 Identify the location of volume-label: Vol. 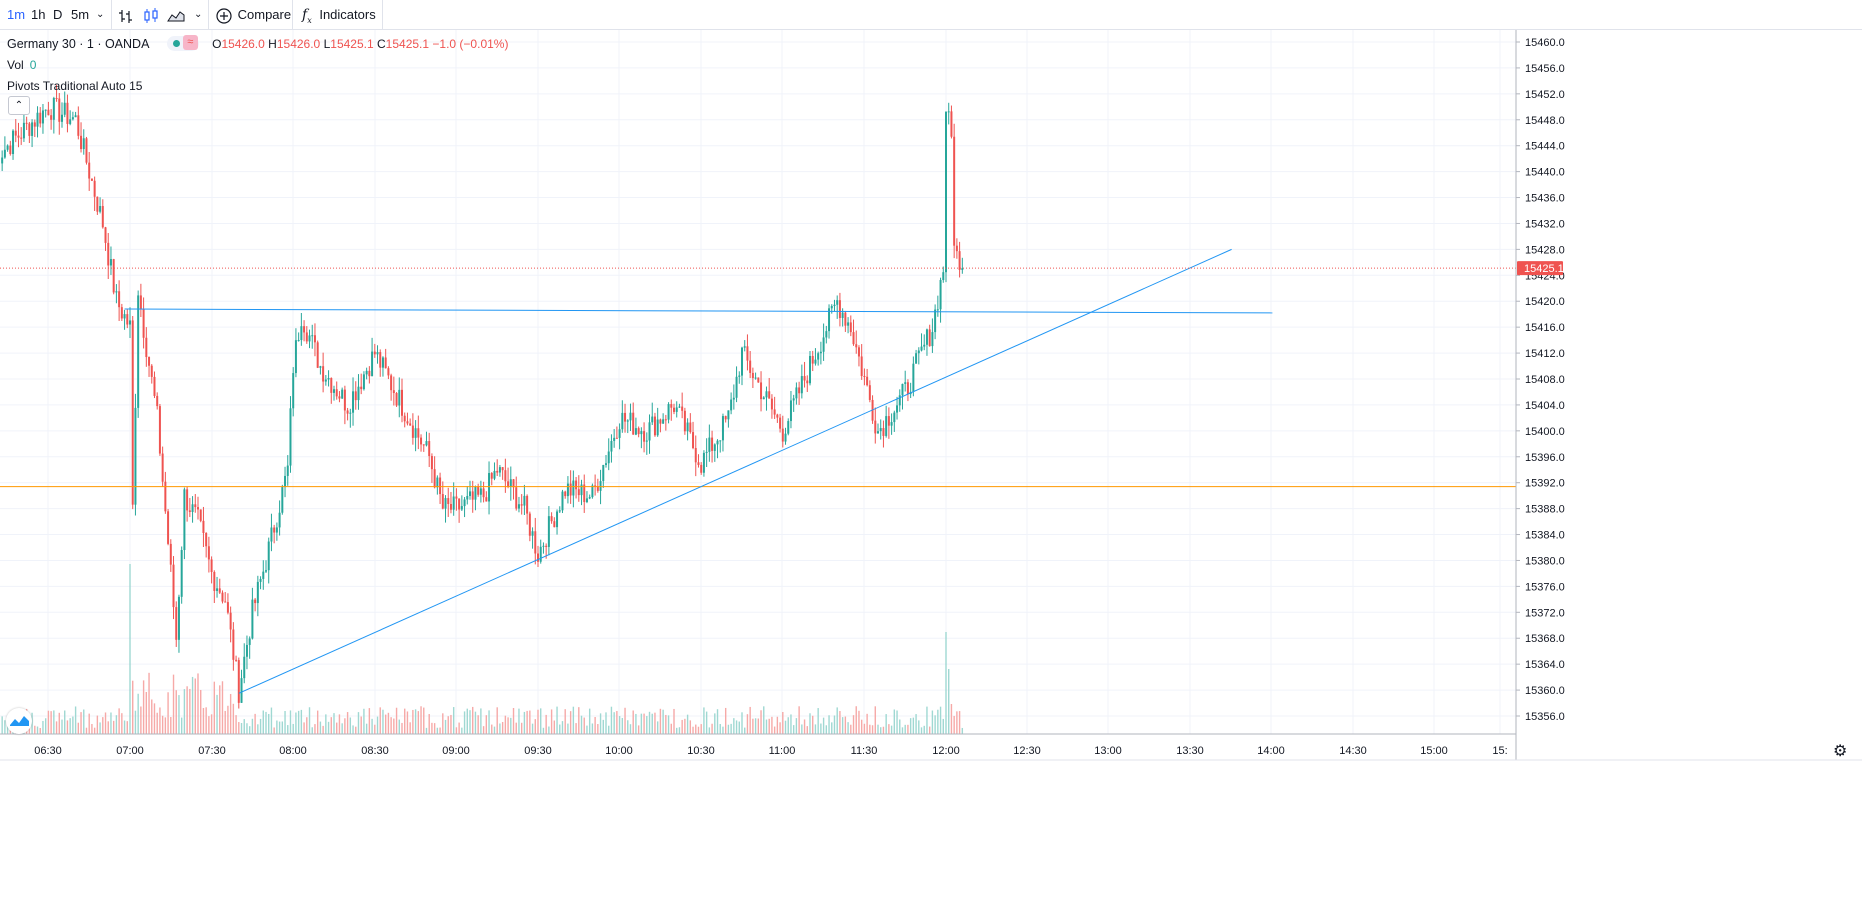
(15, 65).